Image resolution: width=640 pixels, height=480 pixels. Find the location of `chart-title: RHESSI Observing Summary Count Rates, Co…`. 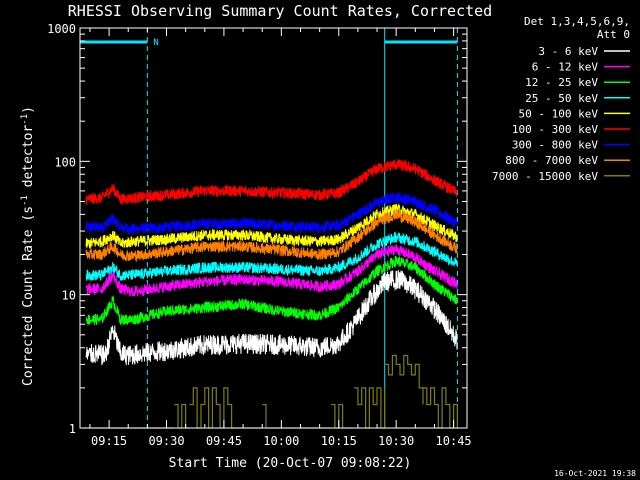

chart-title: RHESSI Observing Summary Count Rates, Co… is located at coordinates (280, 11).